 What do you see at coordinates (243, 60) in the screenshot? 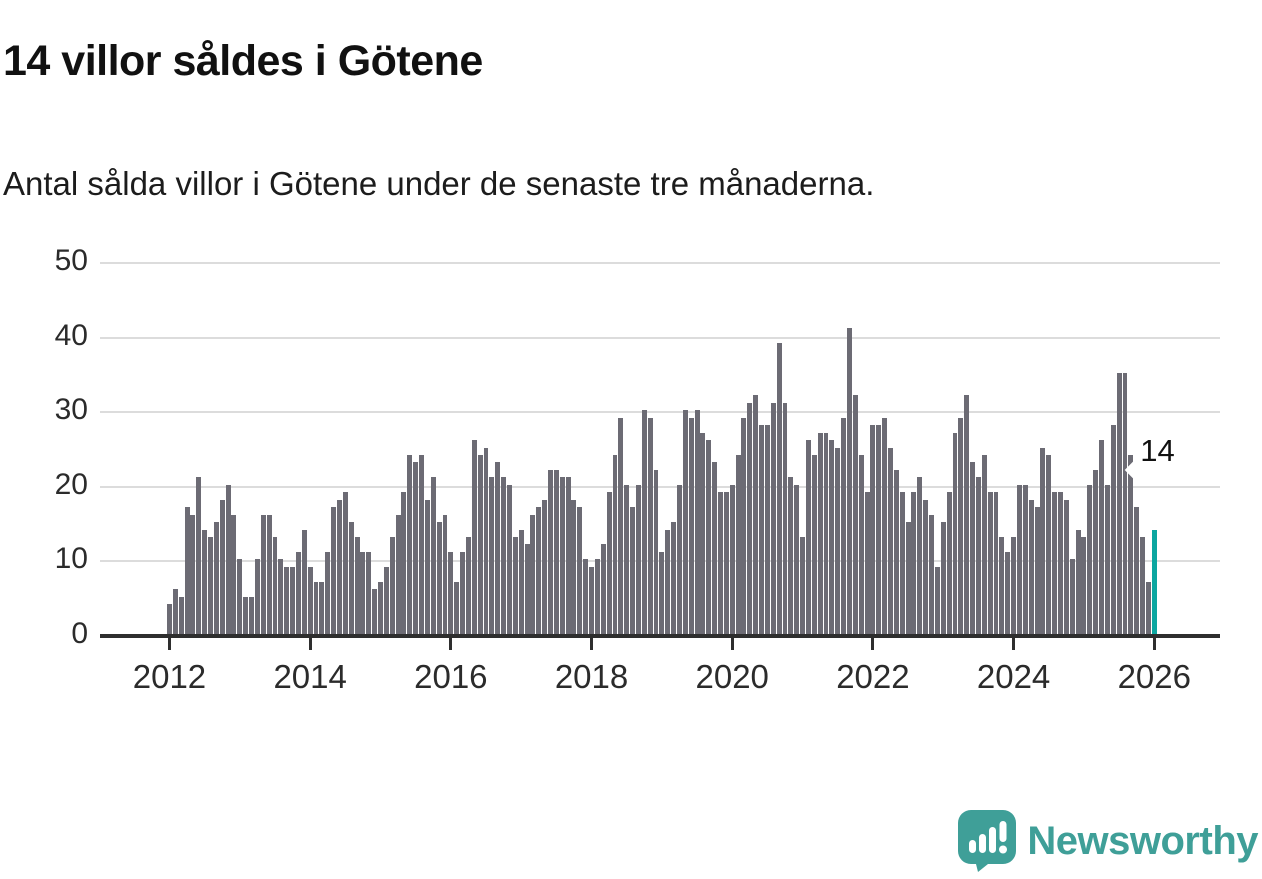
I see `page-title: 14 villor såldes i Götene` at bounding box center [243, 60].